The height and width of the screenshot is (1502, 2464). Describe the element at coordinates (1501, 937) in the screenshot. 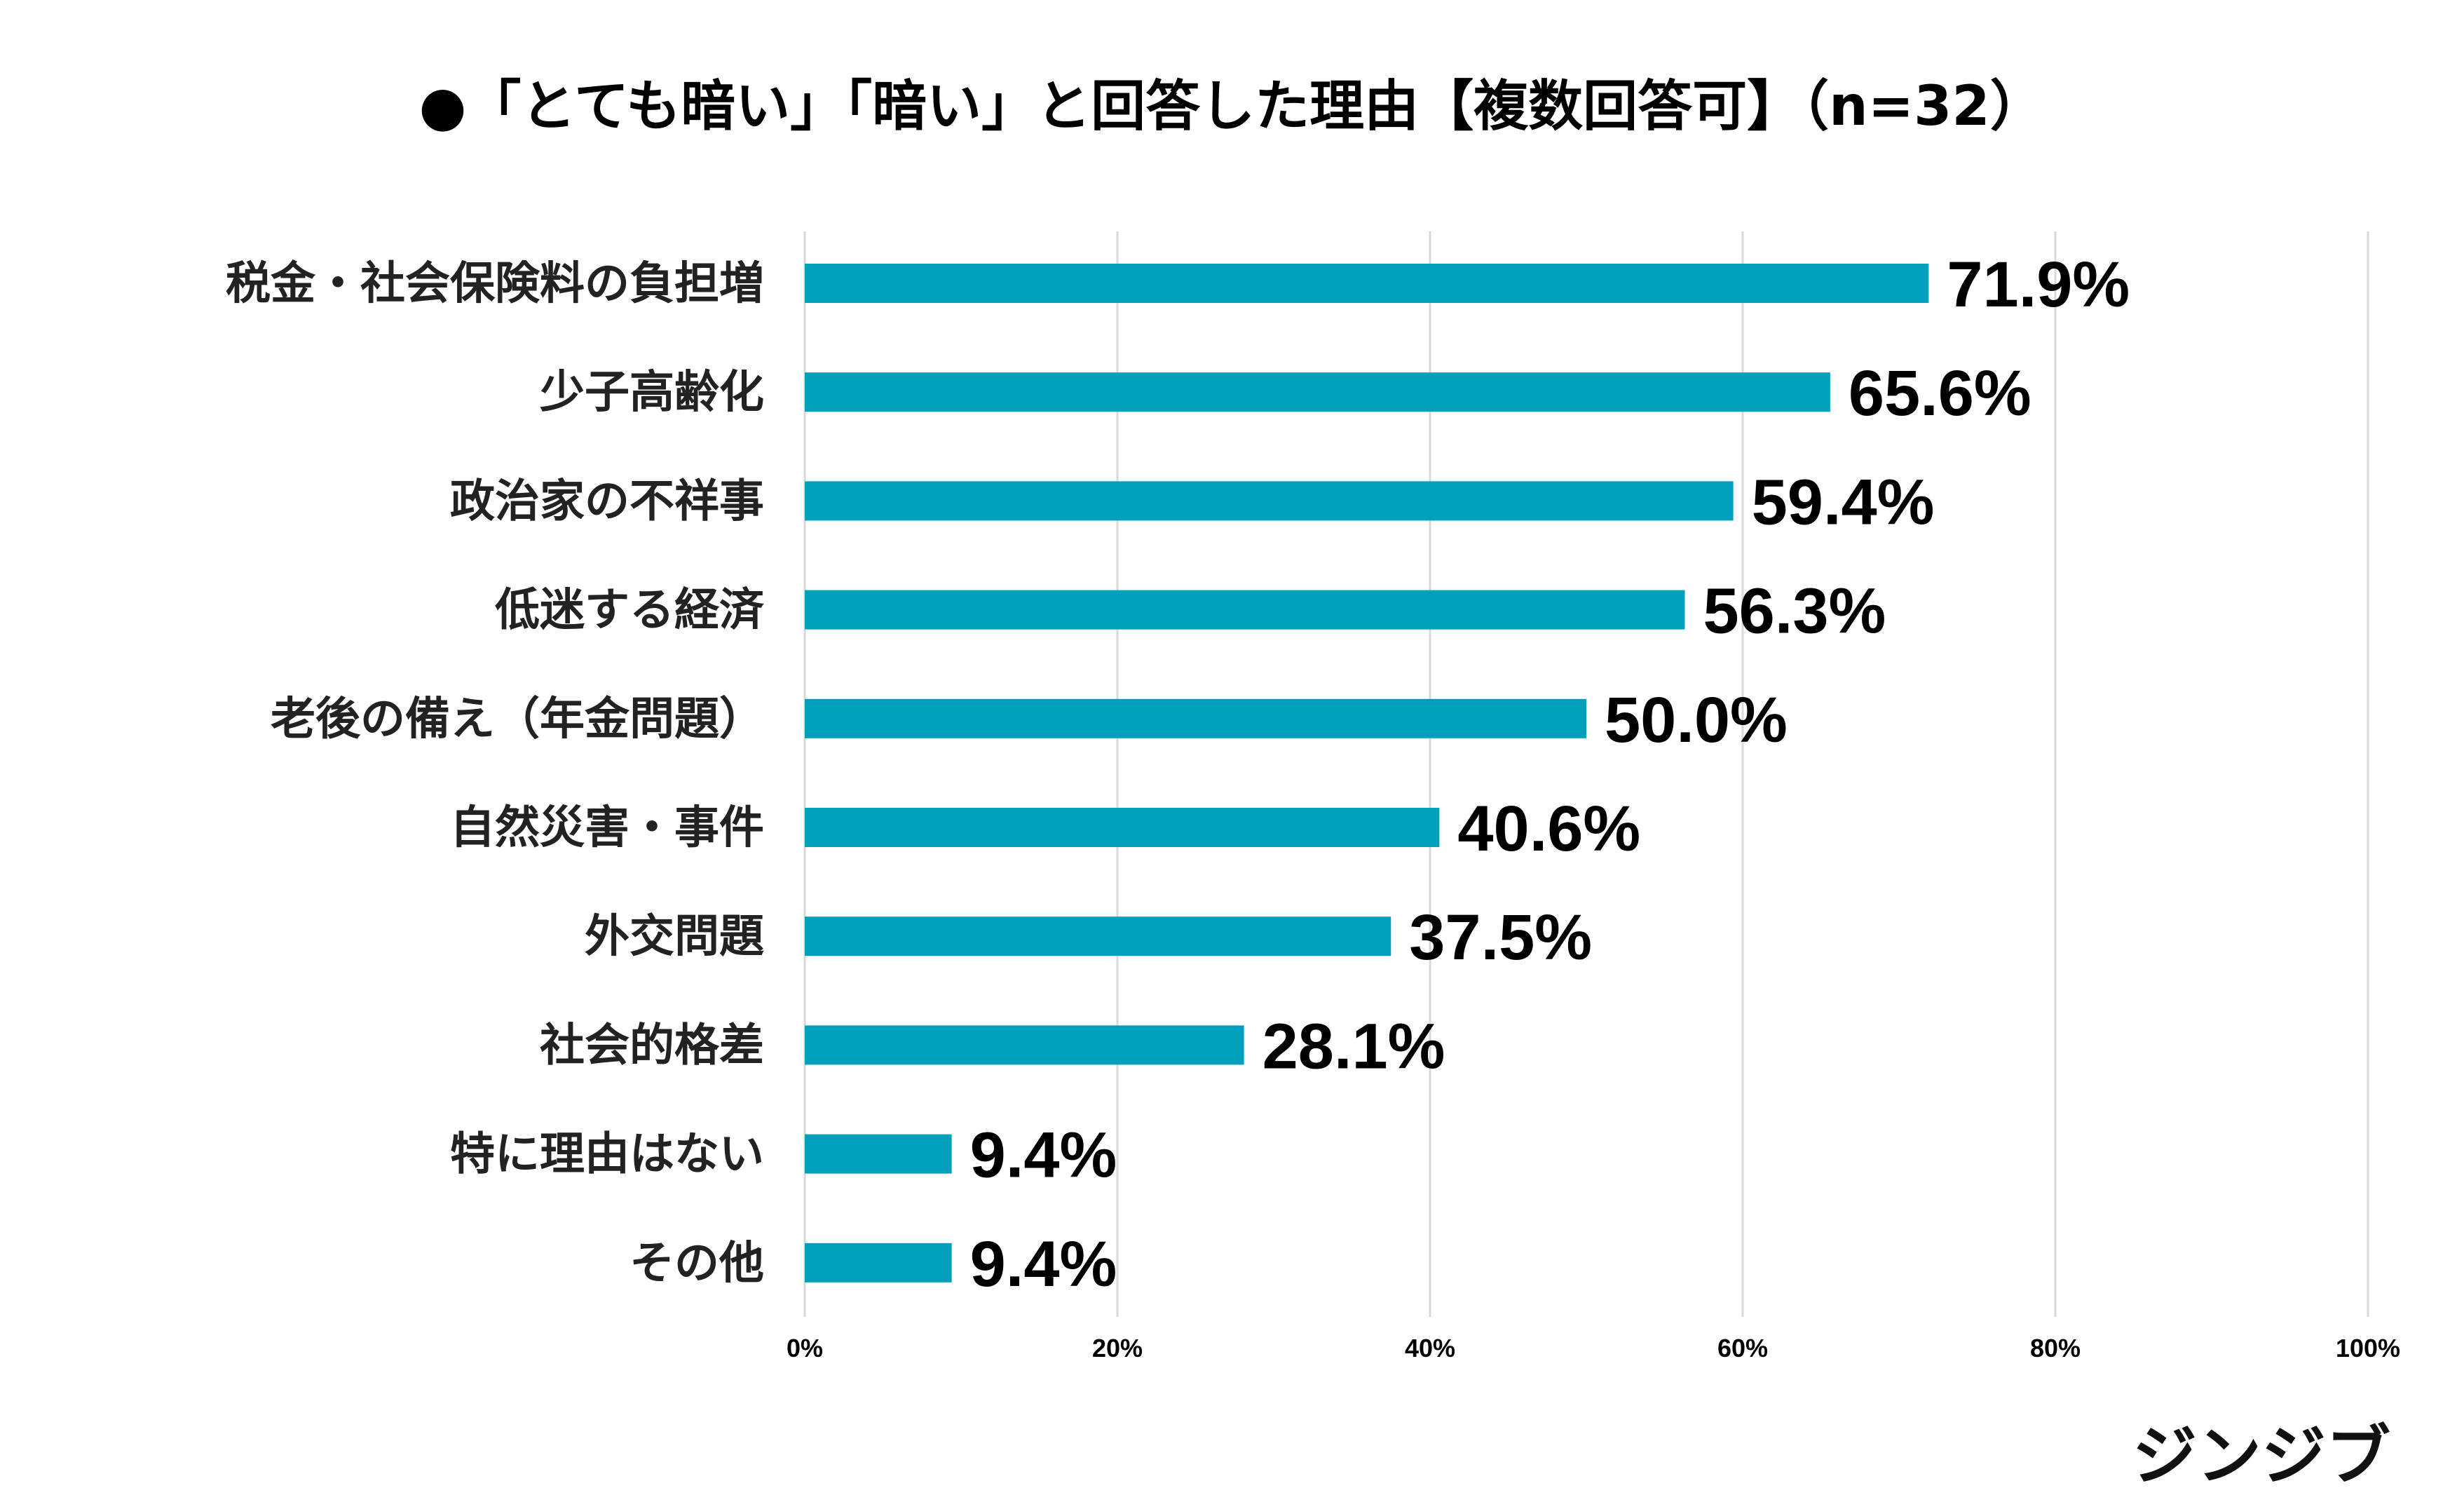

I see `data-label: 37.5%` at that location.